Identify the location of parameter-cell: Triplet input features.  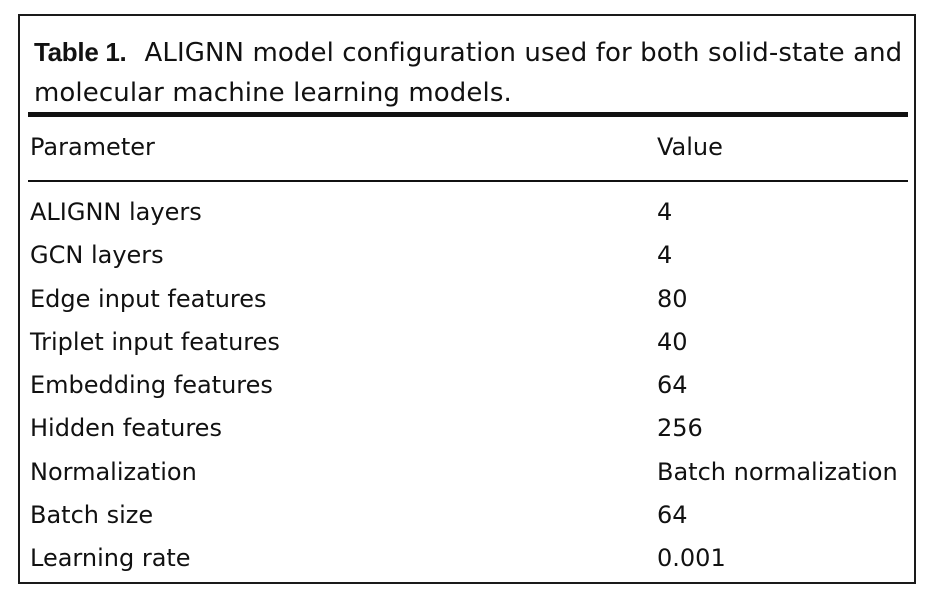
(155, 341).